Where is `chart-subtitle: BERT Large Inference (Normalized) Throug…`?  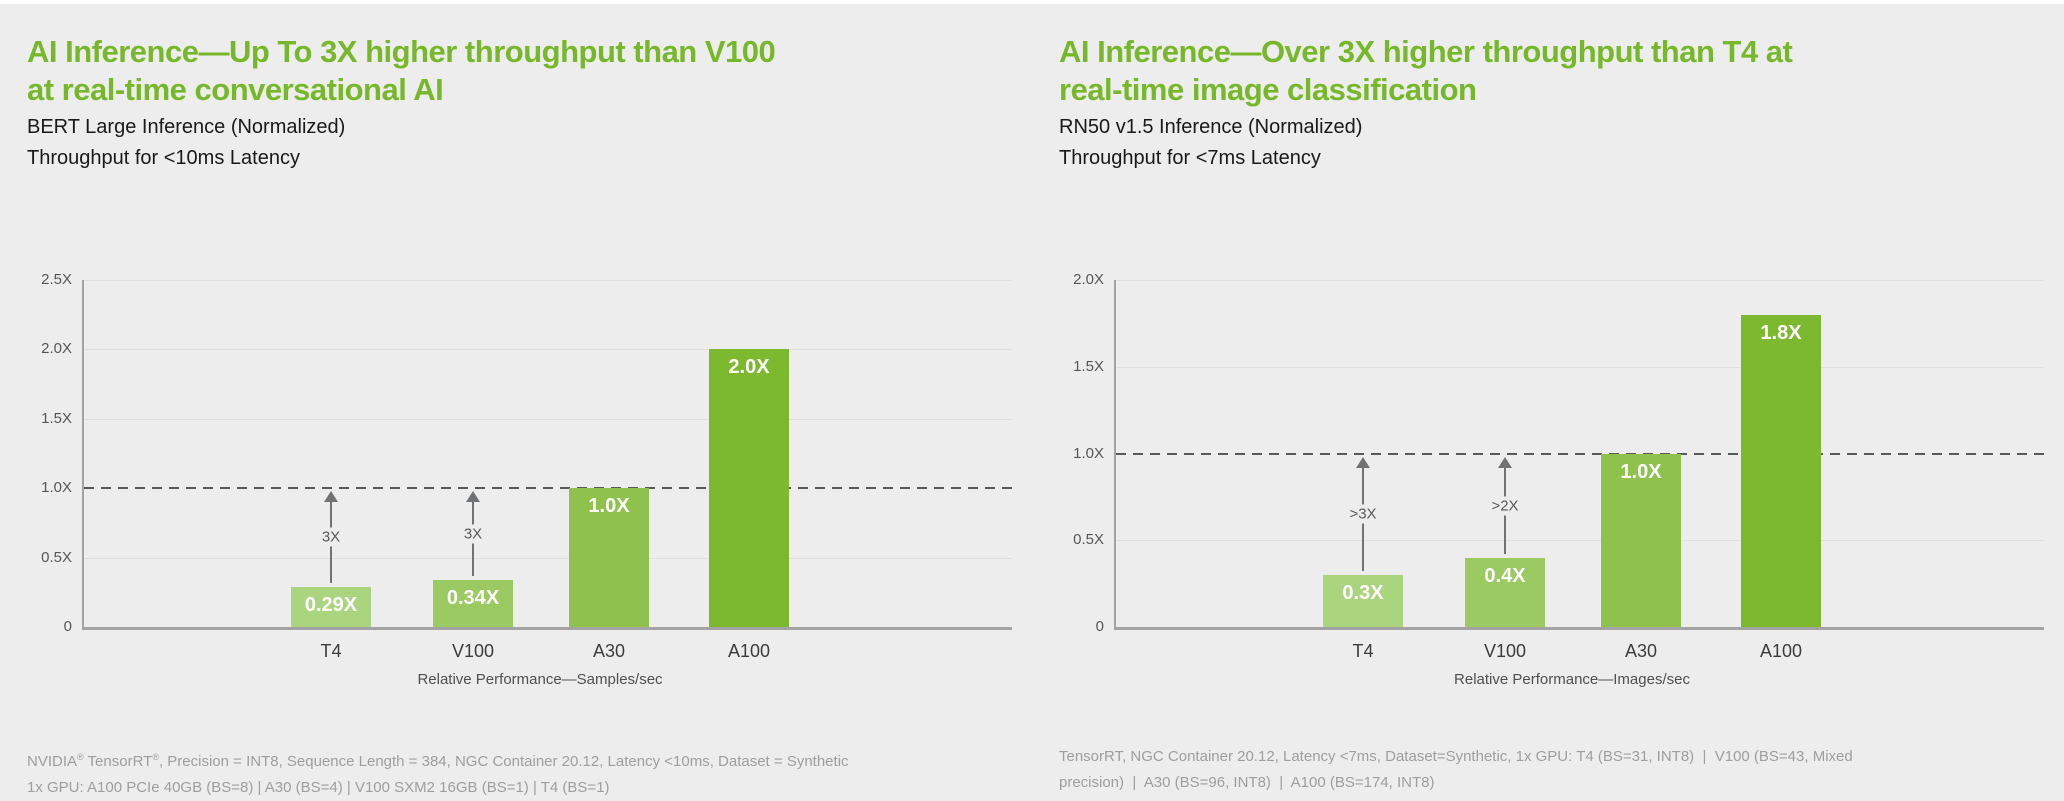 chart-subtitle: BERT Large Inference (Normalized) Throug… is located at coordinates (186, 143).